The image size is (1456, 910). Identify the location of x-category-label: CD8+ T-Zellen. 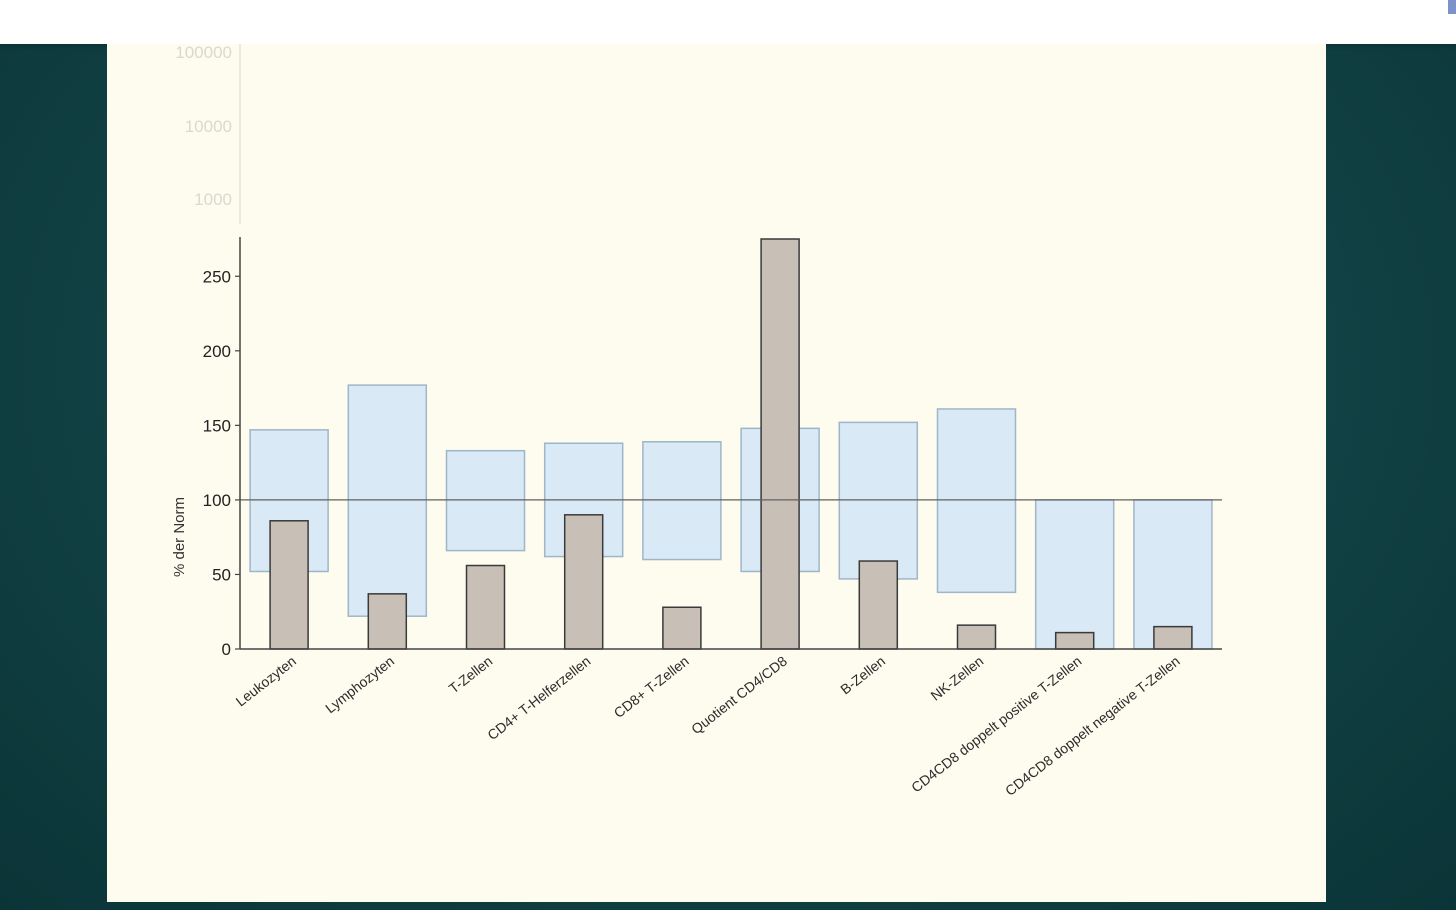
(651, 687).